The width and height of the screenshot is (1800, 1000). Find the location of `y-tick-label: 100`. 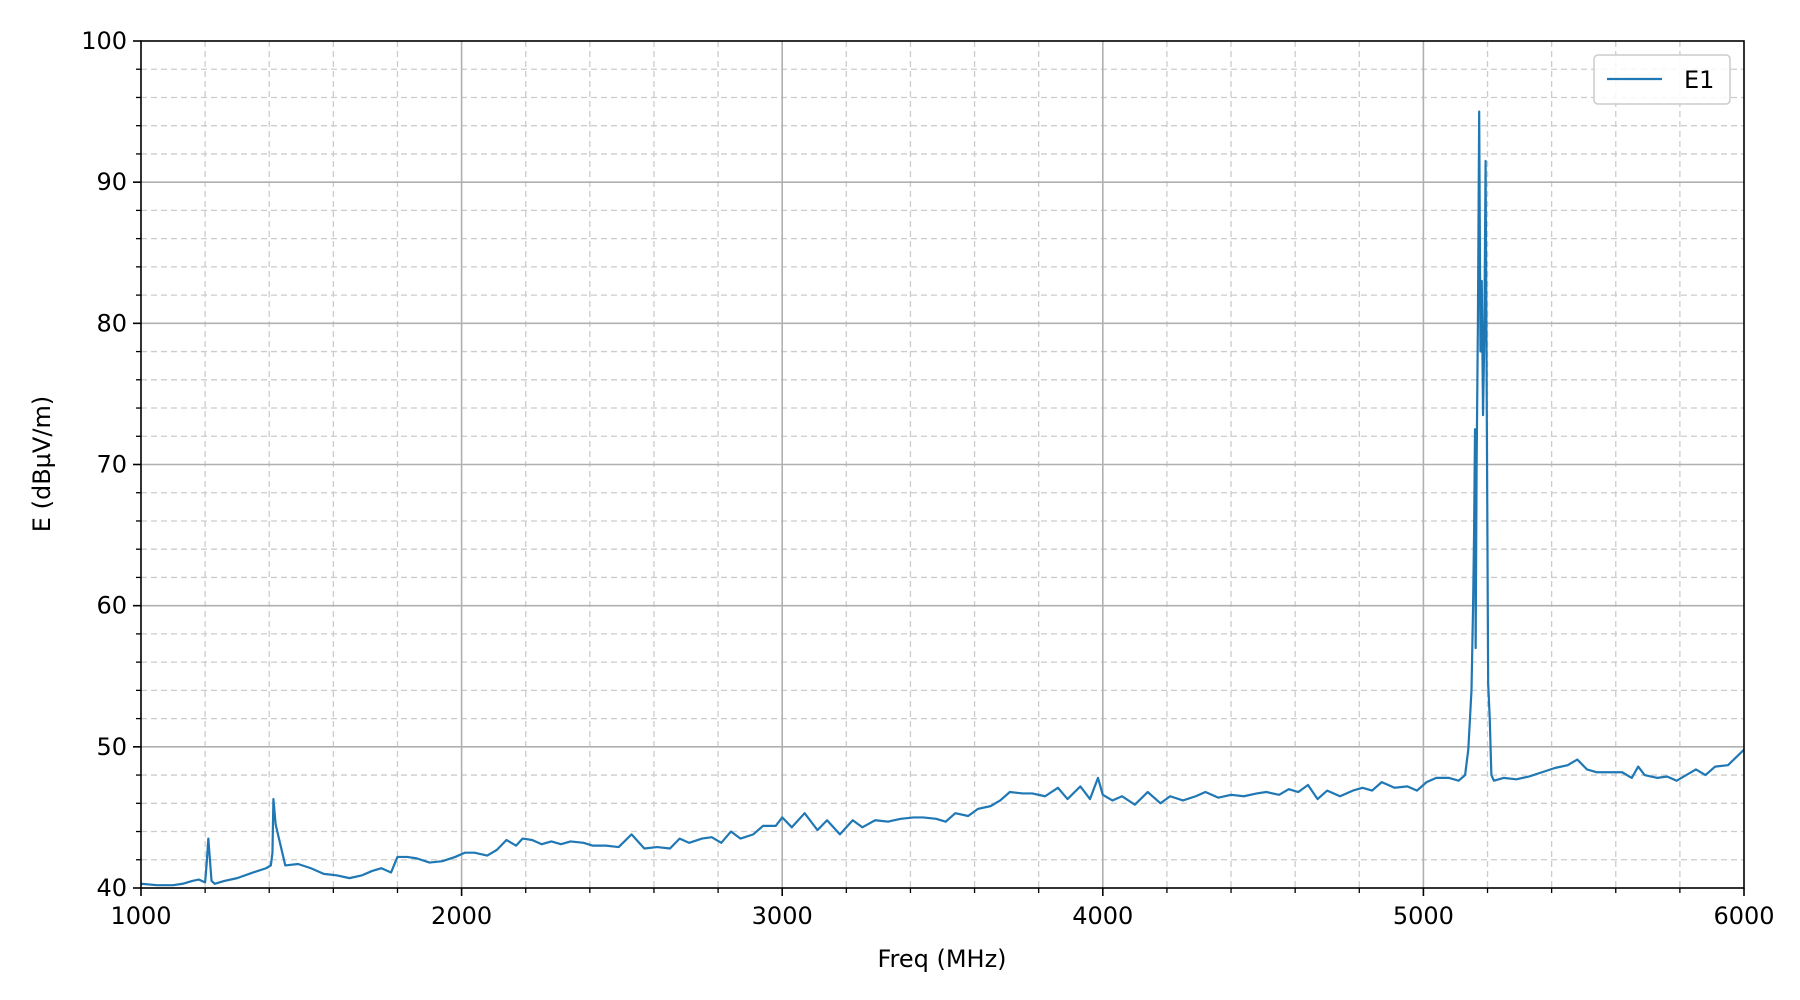

y-tick-label: 100 is located at coordinates (104, 41).